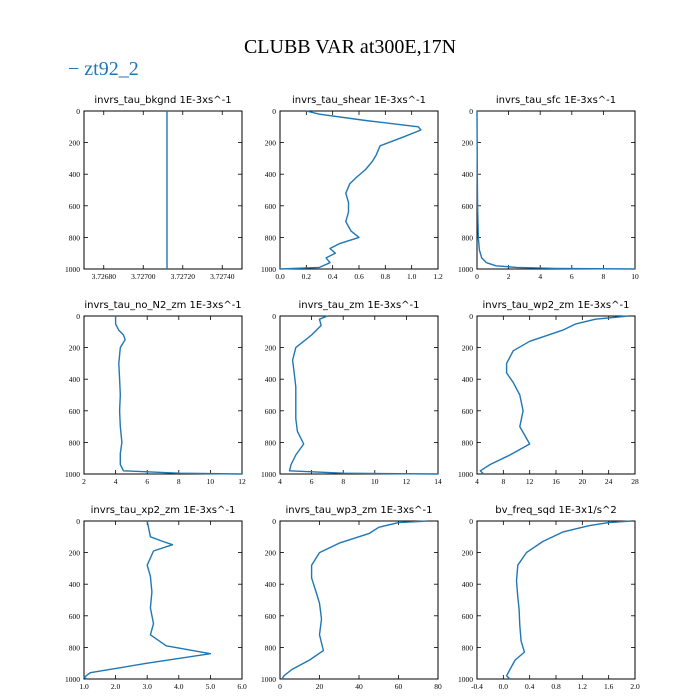  I want to click on x-tick-label: 3.72740, so click(222, 276).